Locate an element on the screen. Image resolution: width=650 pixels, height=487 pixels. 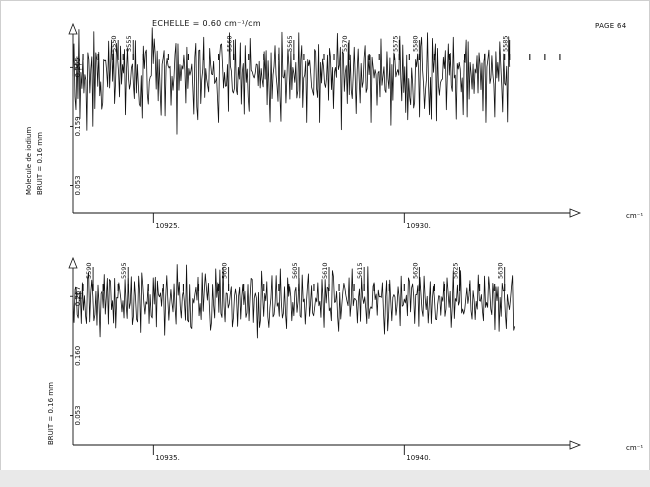
chart-2-line-number-label: 5605 is located at coordinates (295, 270).